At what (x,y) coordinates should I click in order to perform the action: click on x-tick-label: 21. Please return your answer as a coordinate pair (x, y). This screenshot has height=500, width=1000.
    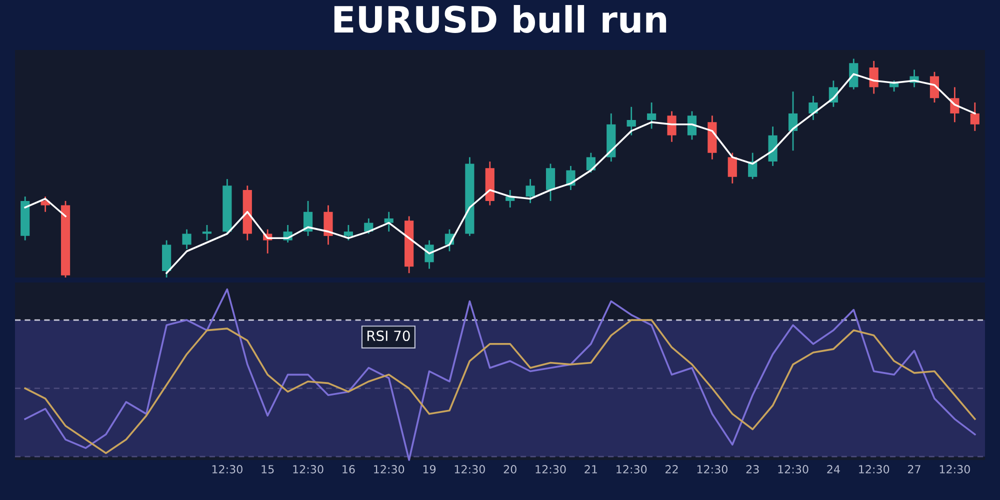
    Looking at the image, I should click on (590, 469).